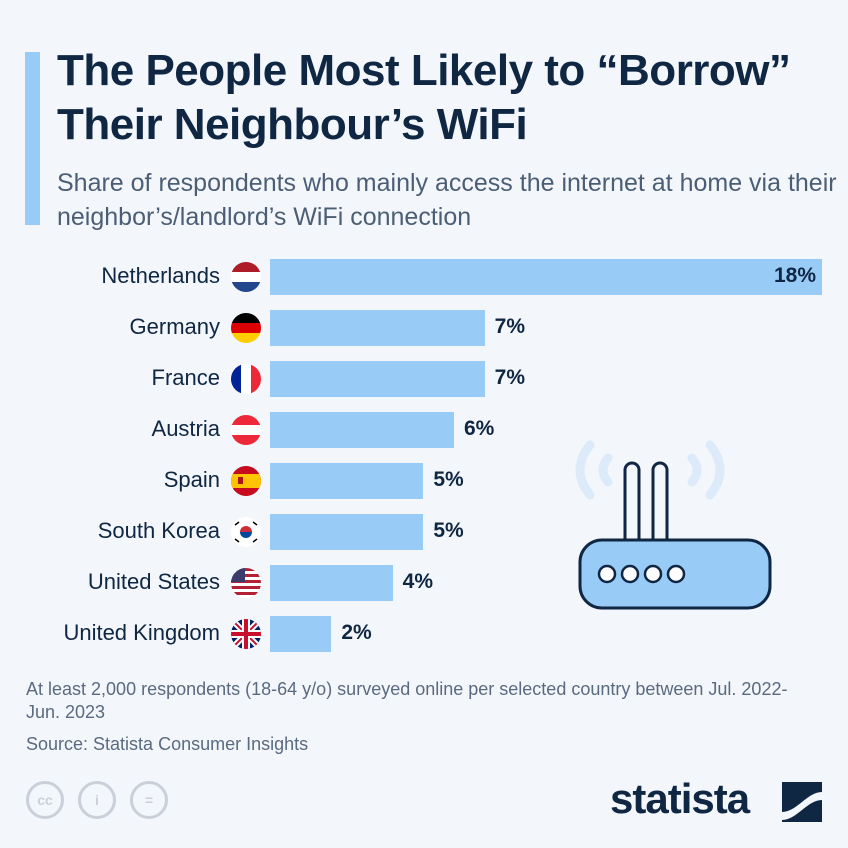 Image resolution: width=848 pixels, height=848 pixels. I want to click on category-label: France, so click(185, 377).